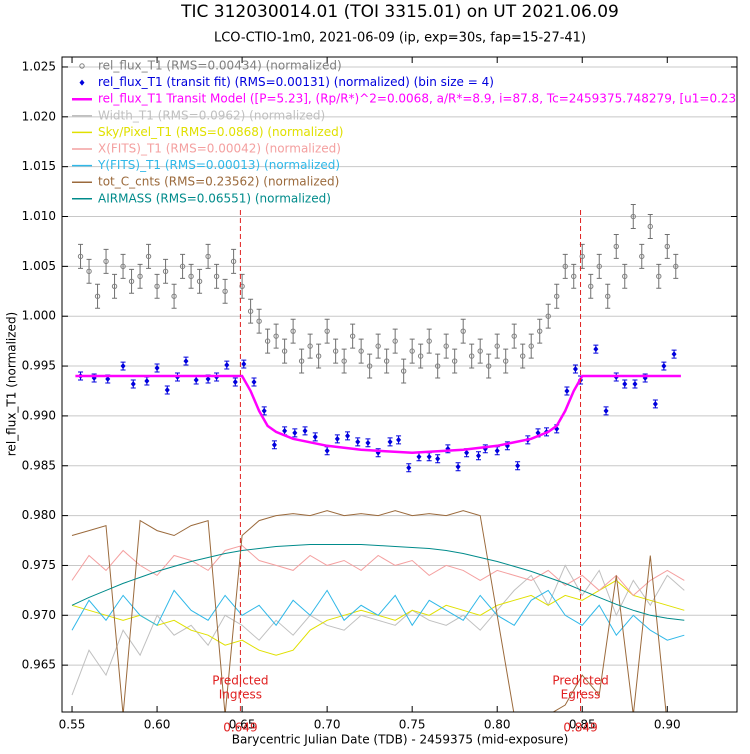 The image size is (750, 754). What do you see at coordinates (240, 681) in the screenshot?
I see `marker-label: Predicted` at bounding box center [240, 681].